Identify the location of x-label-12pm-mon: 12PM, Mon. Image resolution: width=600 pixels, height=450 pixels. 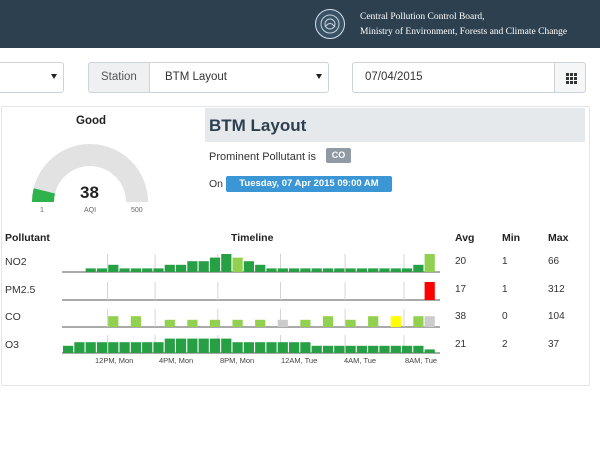
(114, 360).